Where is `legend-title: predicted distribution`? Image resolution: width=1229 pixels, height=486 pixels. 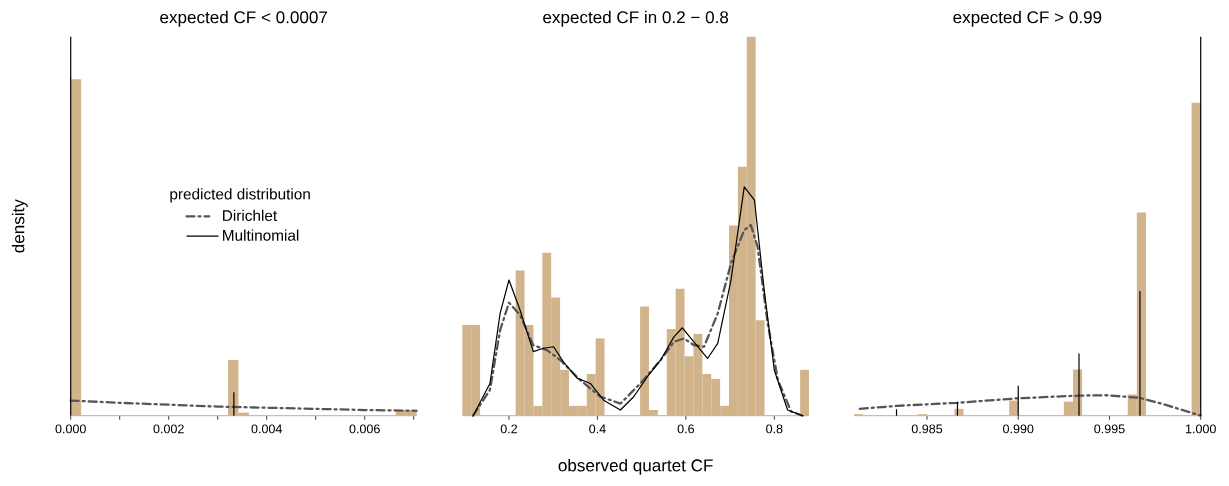
legend-title: predicted distribution is located at coordinates (240, 195).